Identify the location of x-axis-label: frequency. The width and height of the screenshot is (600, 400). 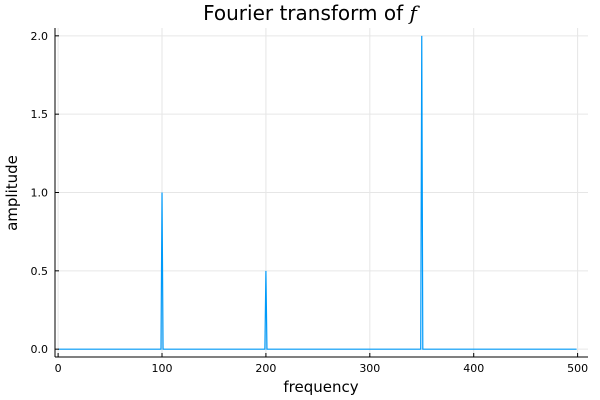
(320, 387).